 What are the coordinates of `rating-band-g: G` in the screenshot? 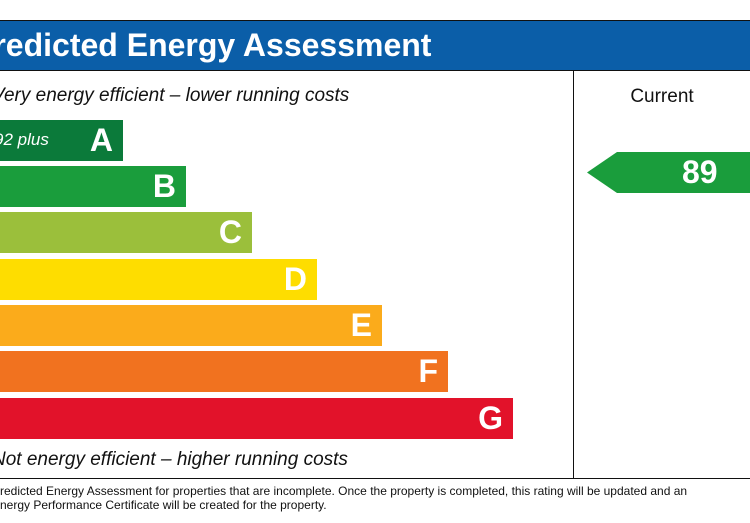 It's located at (256, 418).